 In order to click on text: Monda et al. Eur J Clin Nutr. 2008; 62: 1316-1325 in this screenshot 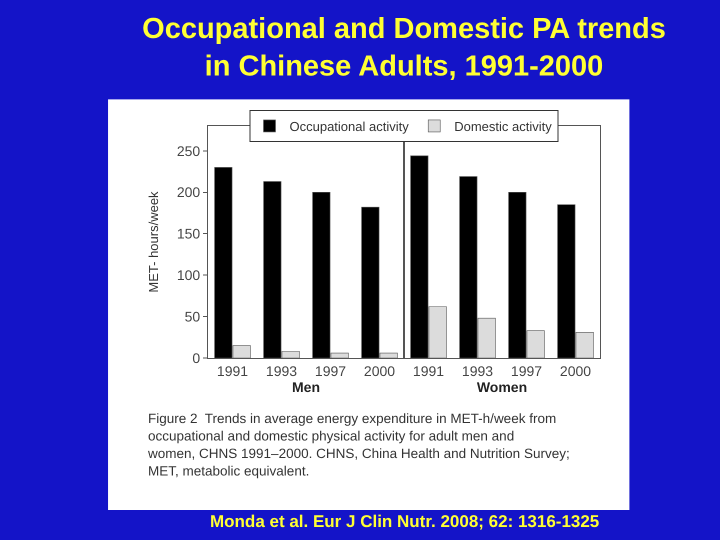, I will do `click(405, 521)`.